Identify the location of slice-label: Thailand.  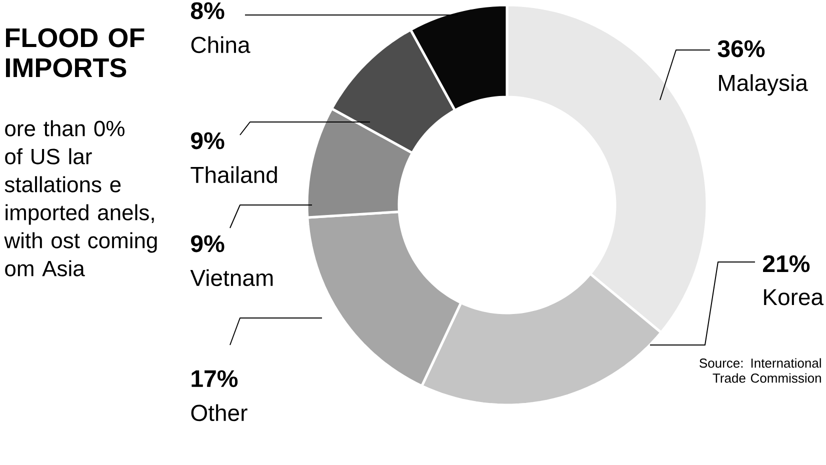
(233, 175).